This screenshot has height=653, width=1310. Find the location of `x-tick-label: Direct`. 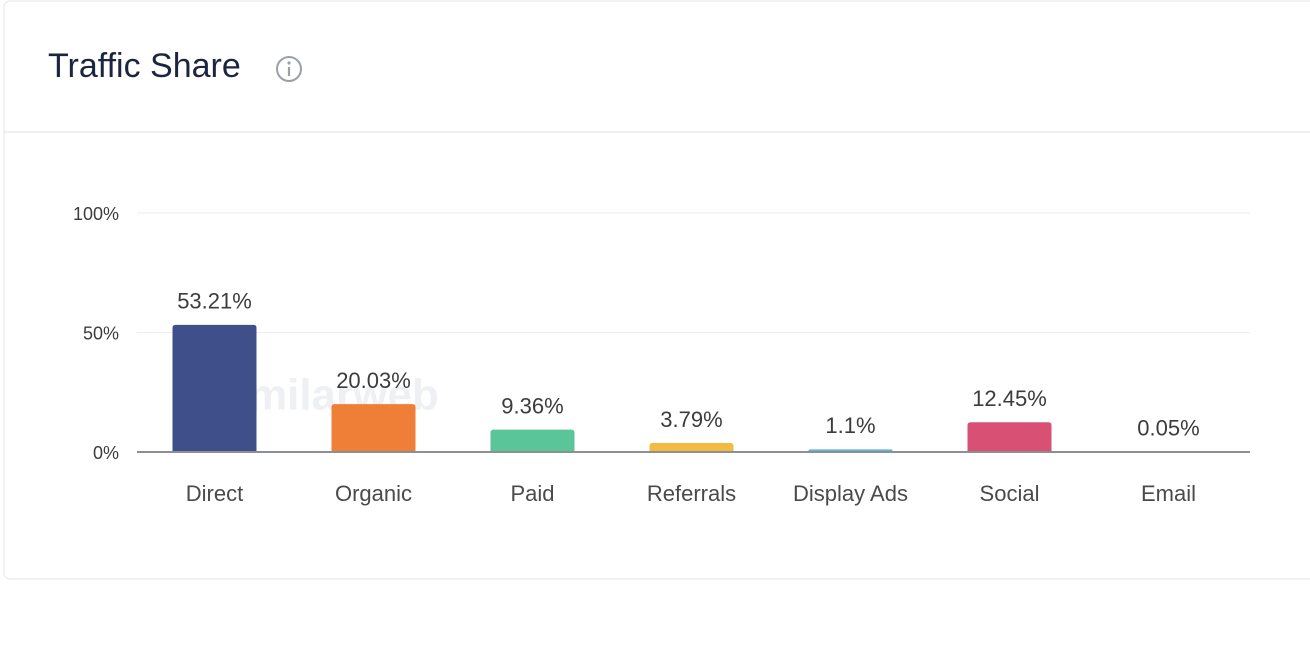

x-tick-label: Direct is located at coordinates (214, 493).